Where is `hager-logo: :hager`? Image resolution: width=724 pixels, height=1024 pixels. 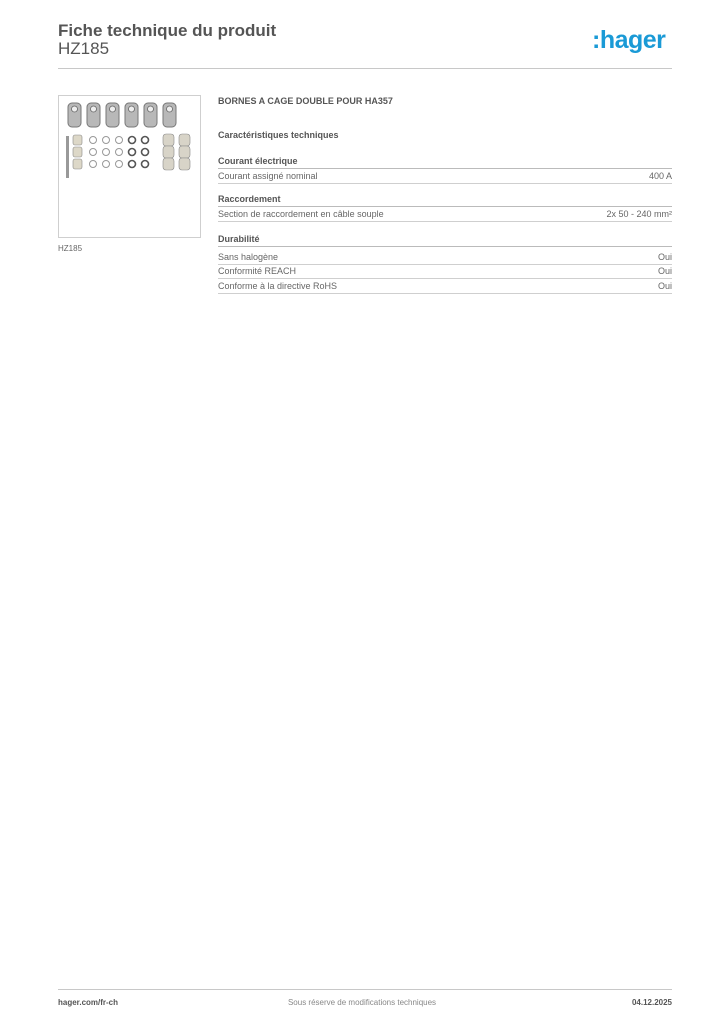
hager-logo: :hager is located at coordinates (629, 40).